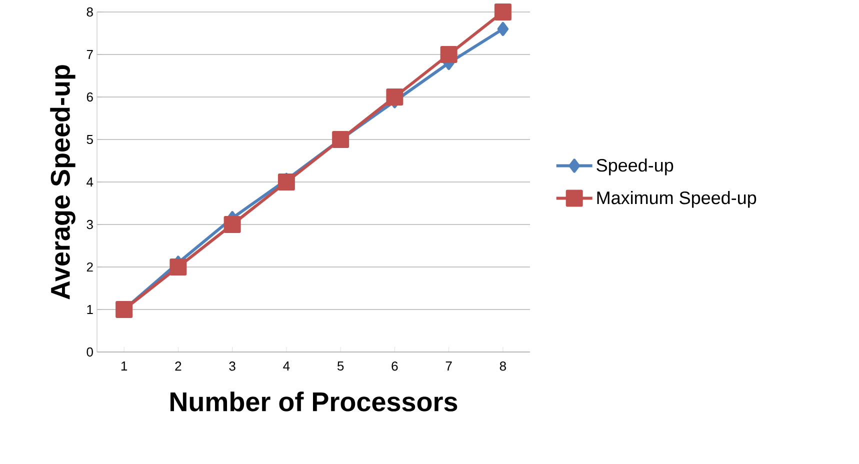 The image size is (859, 464). What do you see at coordinates (90, 182) in the screenshot?
I see `y-tick-label: 4` at bounding box center [90, 182].